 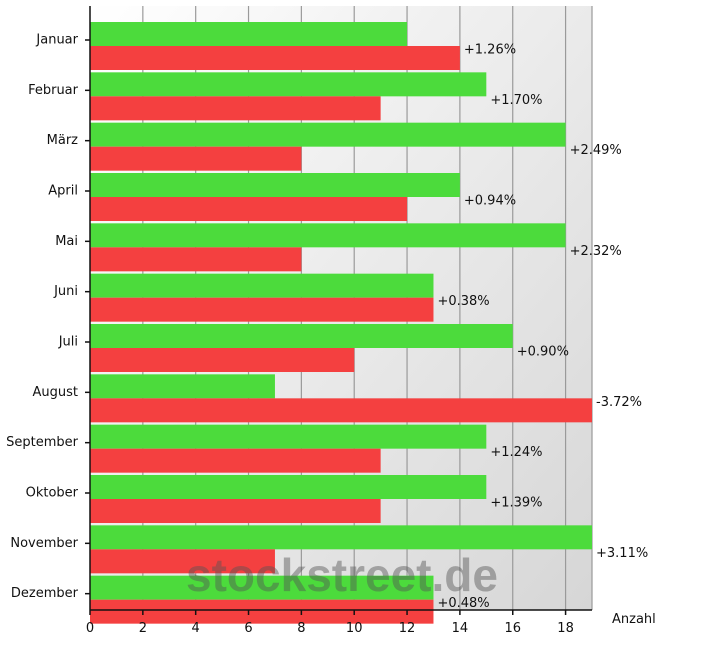 What do you see at coordinates (90, 628) in the screenshot?
I see `x-tick-label: 0` at bounding box center [90, 628].